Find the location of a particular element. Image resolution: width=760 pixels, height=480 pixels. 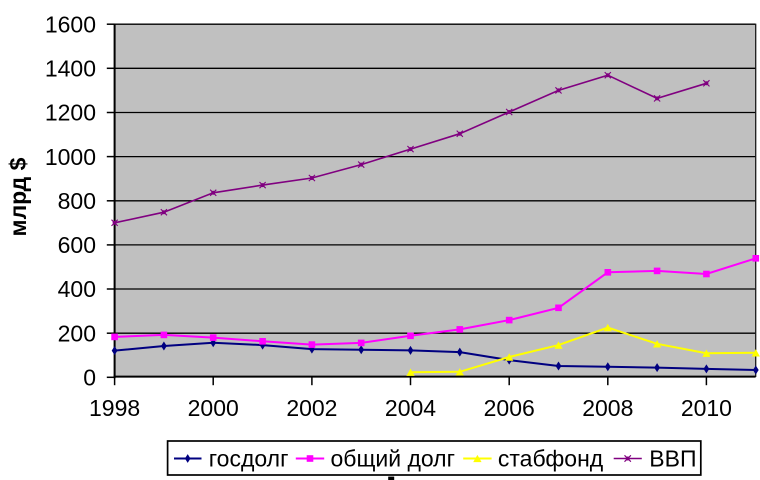

svg-text: 2006 is located at coordinates (509, 408).